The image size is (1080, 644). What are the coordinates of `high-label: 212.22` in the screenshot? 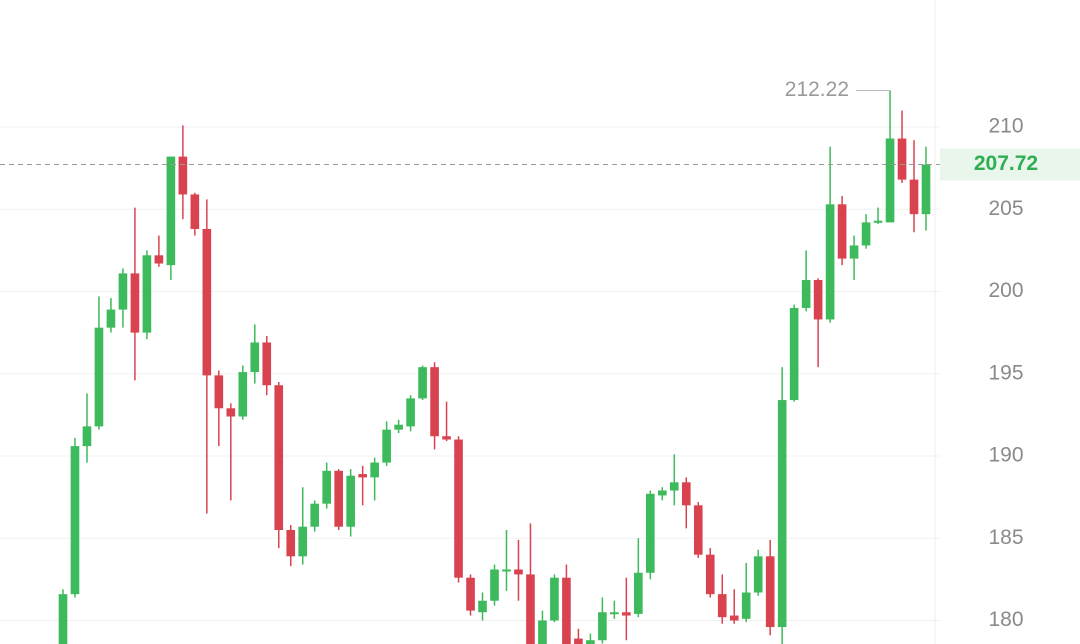 It's located at (817, 89).